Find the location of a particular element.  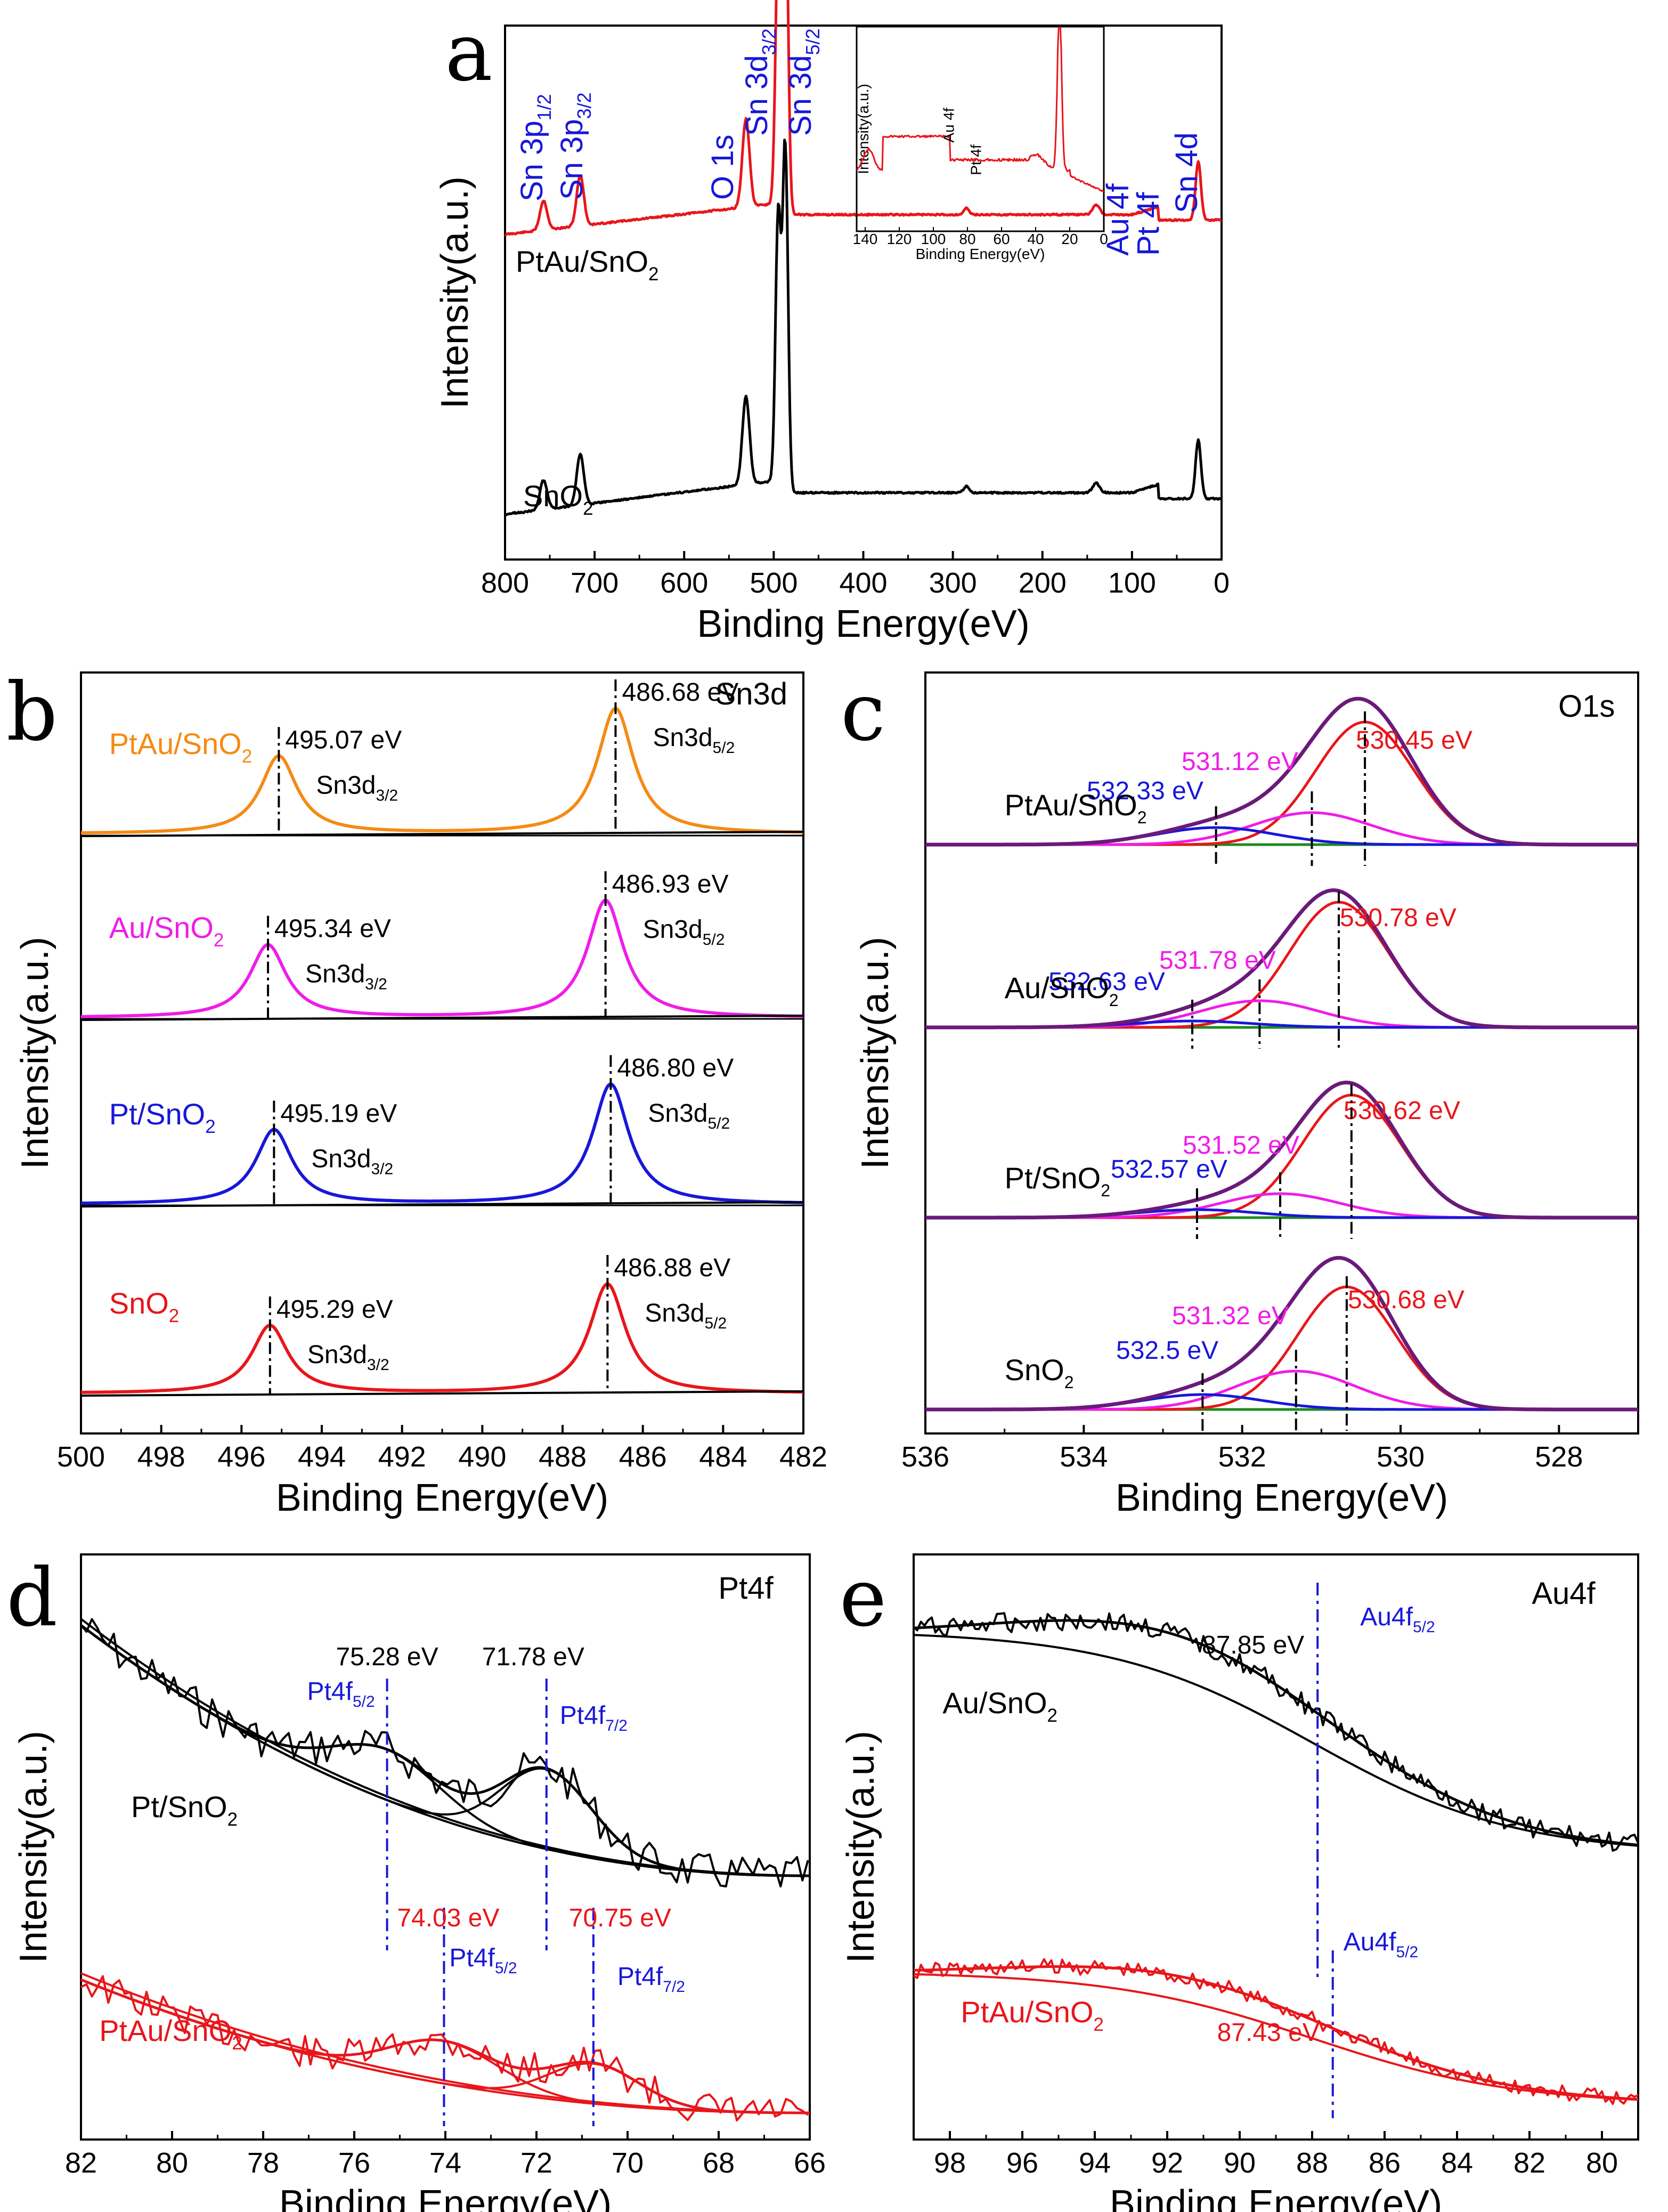

panel-letter: b is located at coordinates (32, 712).